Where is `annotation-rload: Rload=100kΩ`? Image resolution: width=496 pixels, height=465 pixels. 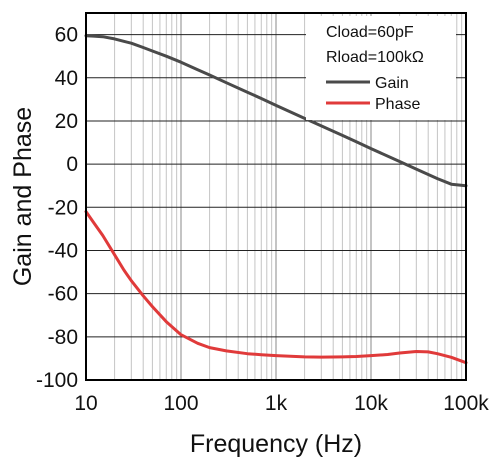 annotation-rload: Rload=100kΩ is located at coordinates (375, 57).